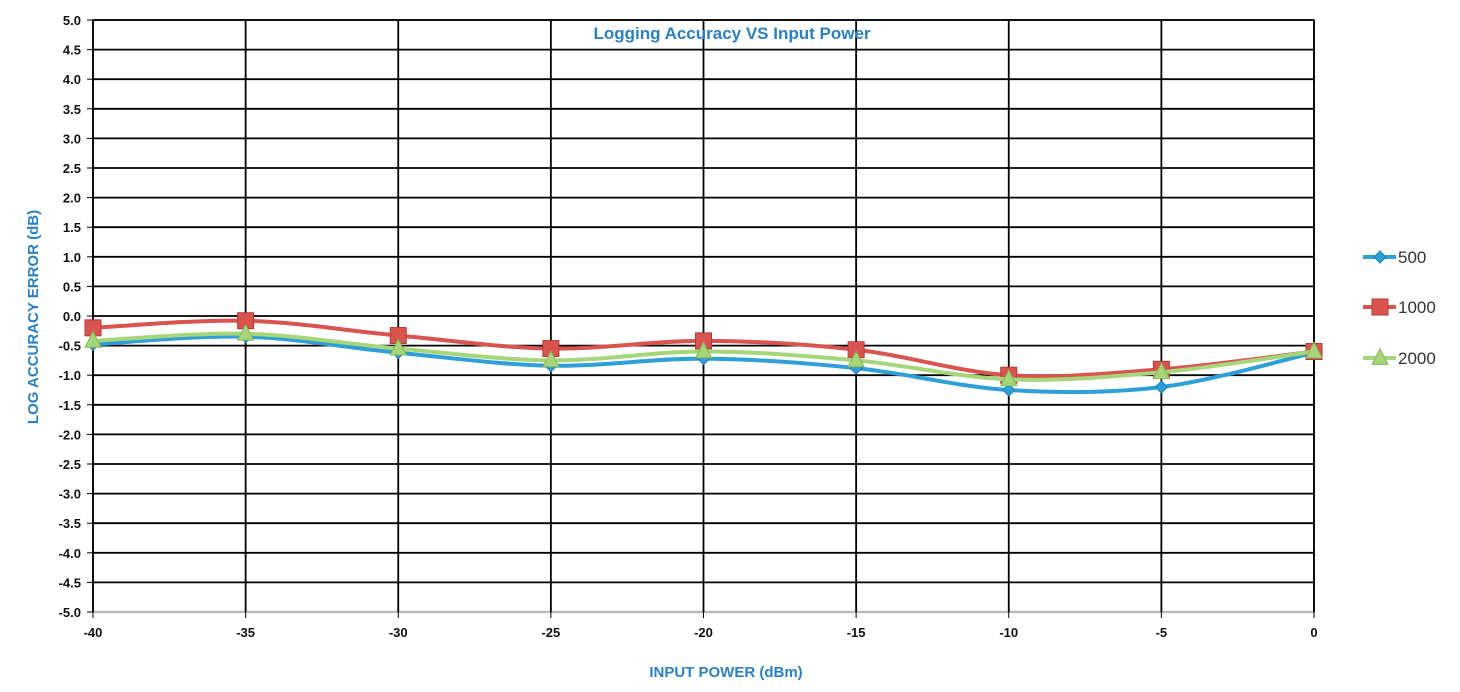  What do you see at coordinates (72, 20) in the screenshot?
I see `y-tick-label: 5.0` at bounding box center [72, 20].